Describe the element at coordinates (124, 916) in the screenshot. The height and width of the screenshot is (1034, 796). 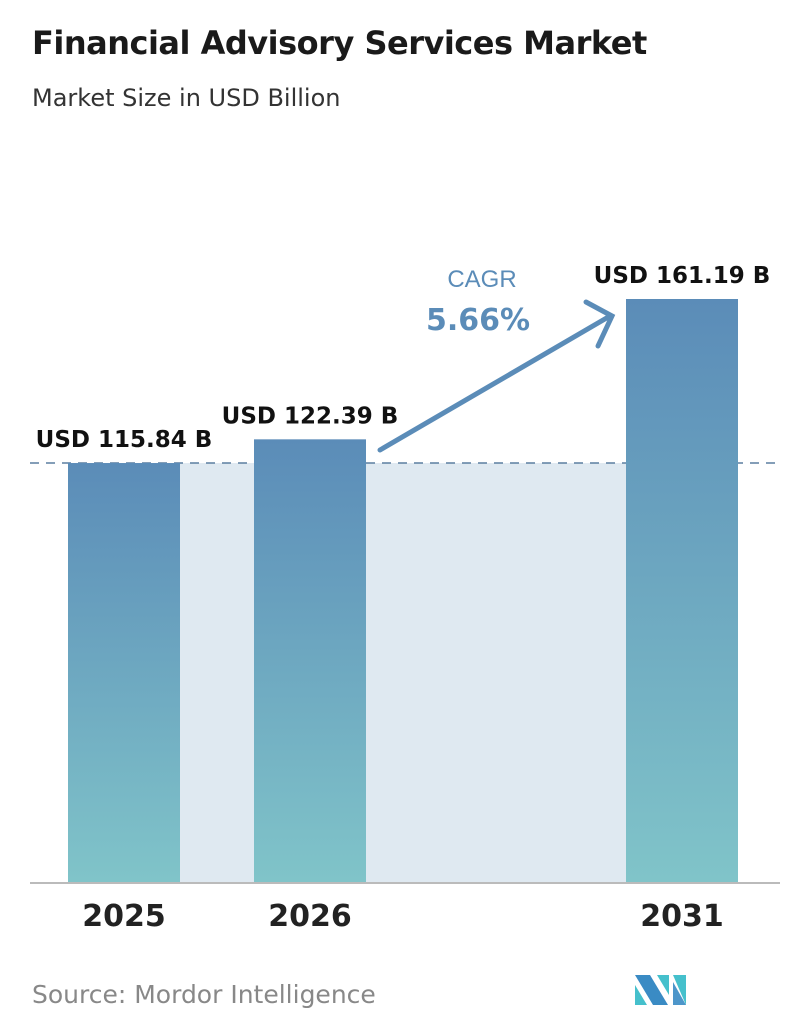
I see `x-tick-label: 2025` at that location.